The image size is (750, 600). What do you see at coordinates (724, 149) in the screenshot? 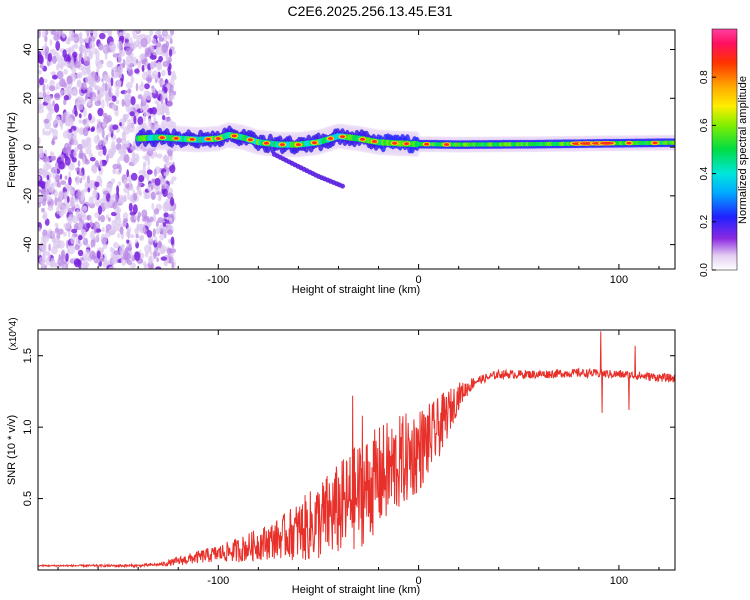
I see `colorbar-gradient` at bounding box center [724, 149].